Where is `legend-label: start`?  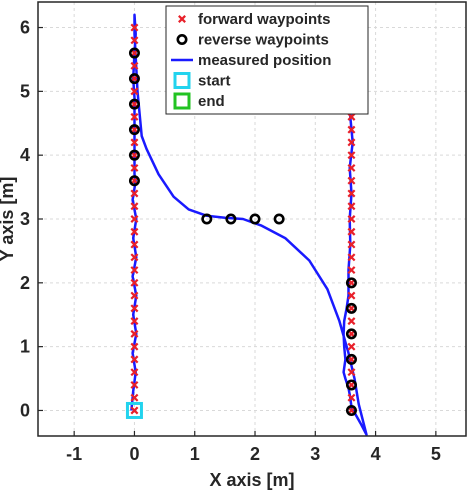 legend-label: start is located at coordinates (214, 81).